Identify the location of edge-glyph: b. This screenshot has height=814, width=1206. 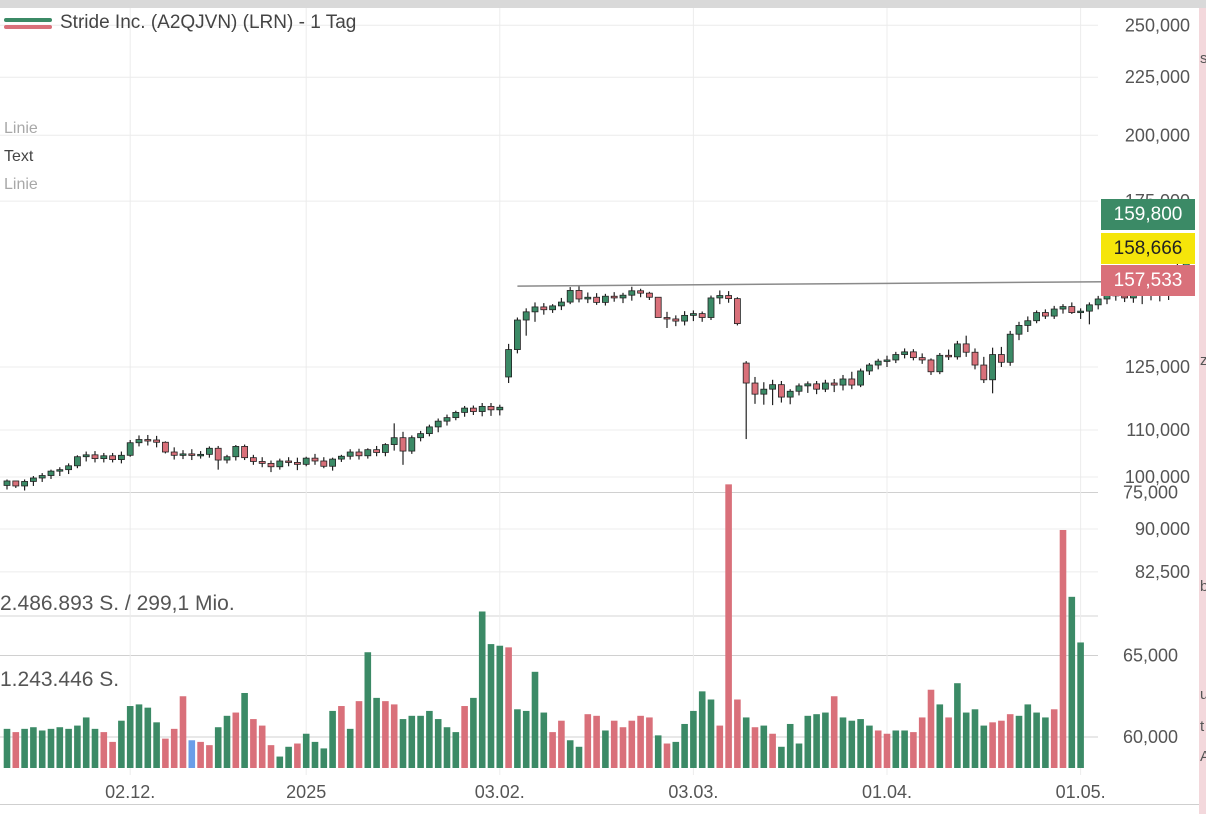
(1203, 586).